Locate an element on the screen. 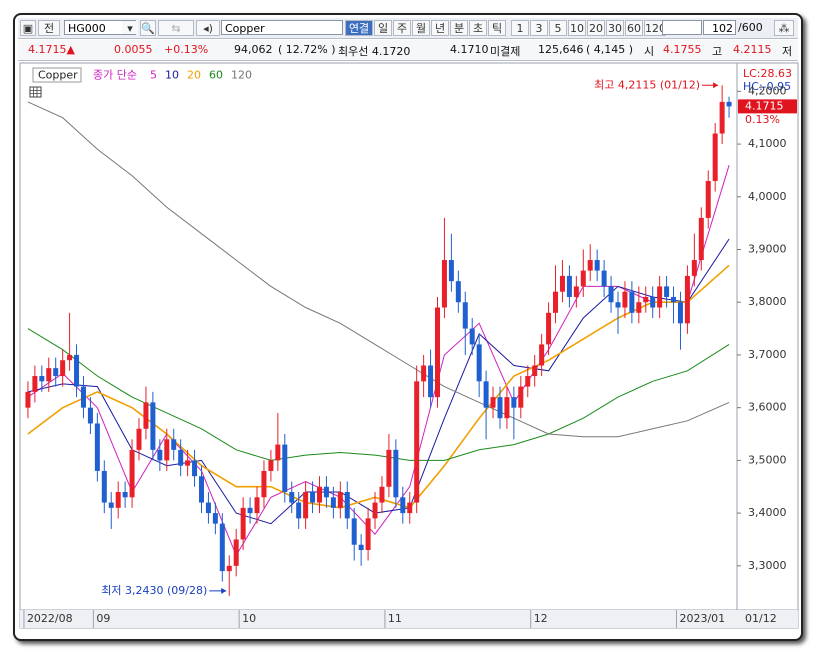 The width and height of the screenshot is (817, 651). high-label: 고 is located at coordinates (717, 51).